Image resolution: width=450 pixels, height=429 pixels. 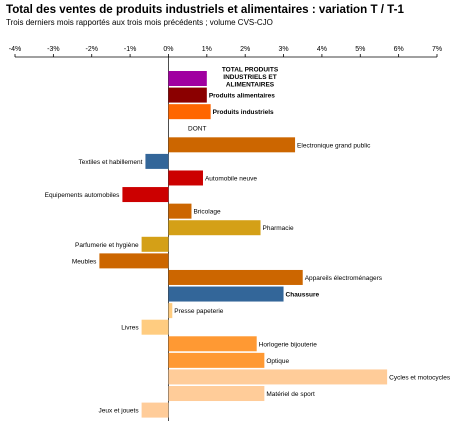 I want to click on x-tick-label: 1%, so click(x=207, y=49).